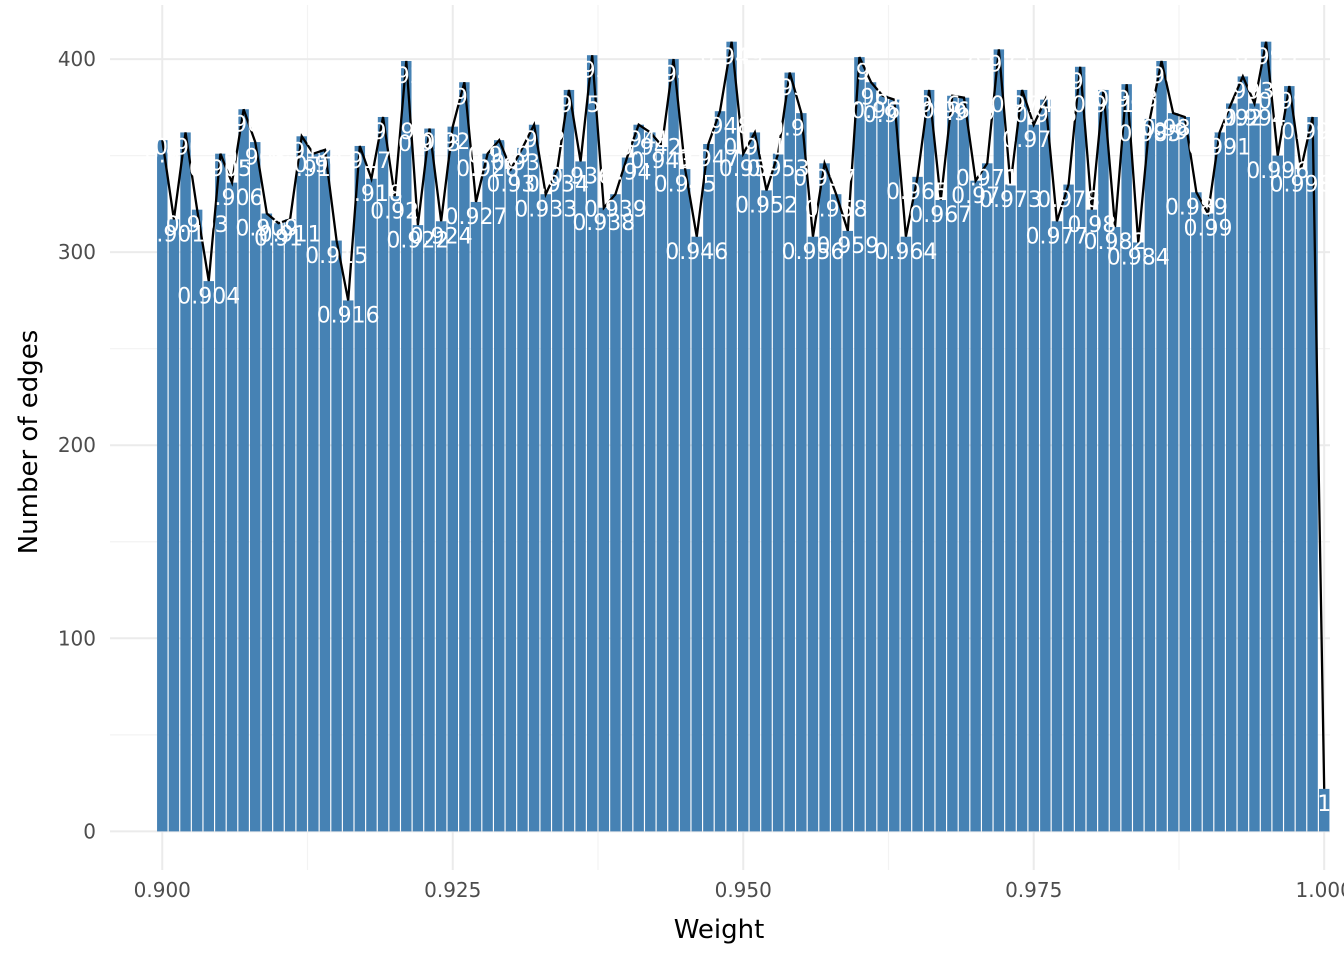 The image size is (1344, 960). Describe the element at coordinates (278, 238) in the screenshot. I see `bar-label: 0.91` at that location.